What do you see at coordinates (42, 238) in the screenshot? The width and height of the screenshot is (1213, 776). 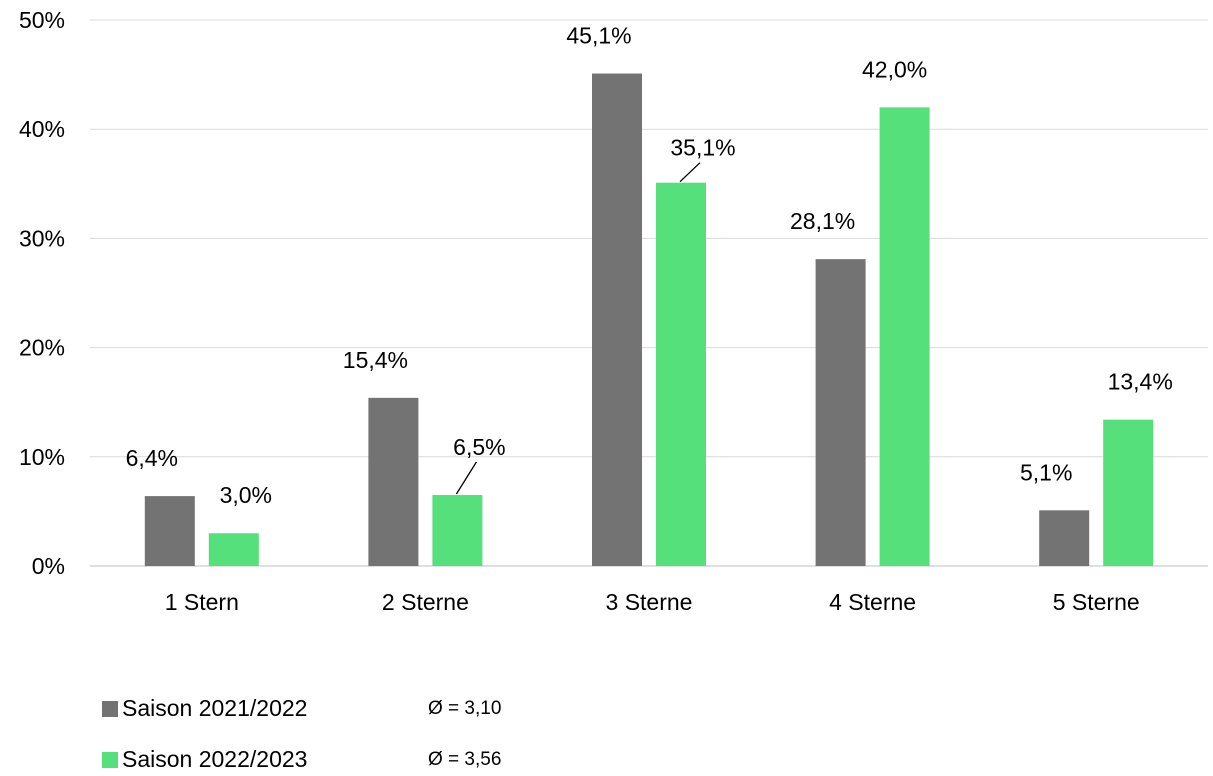 I see `y-tick-label: 30%` at bounding box center [42, 238].